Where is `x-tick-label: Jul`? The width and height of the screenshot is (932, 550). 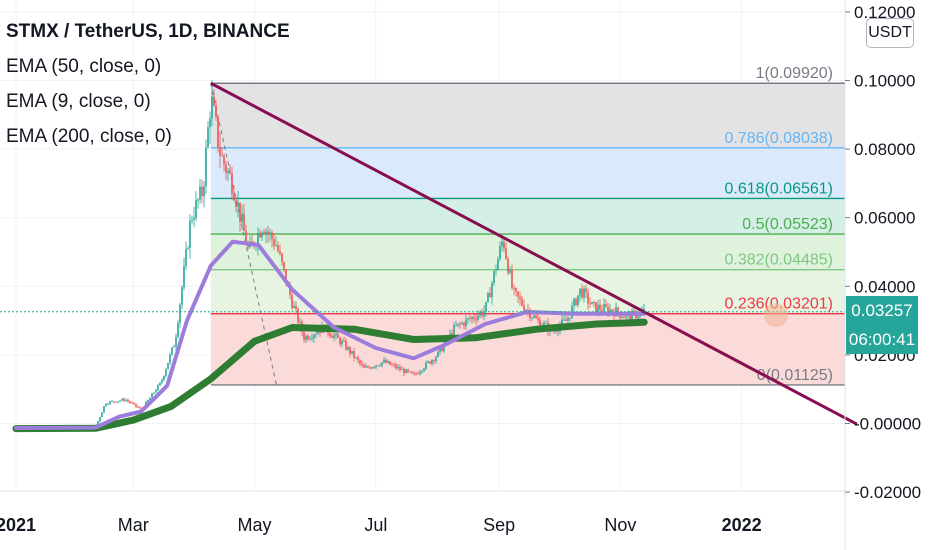
x-tick-label: Jul is located at coordinates (375, 525).